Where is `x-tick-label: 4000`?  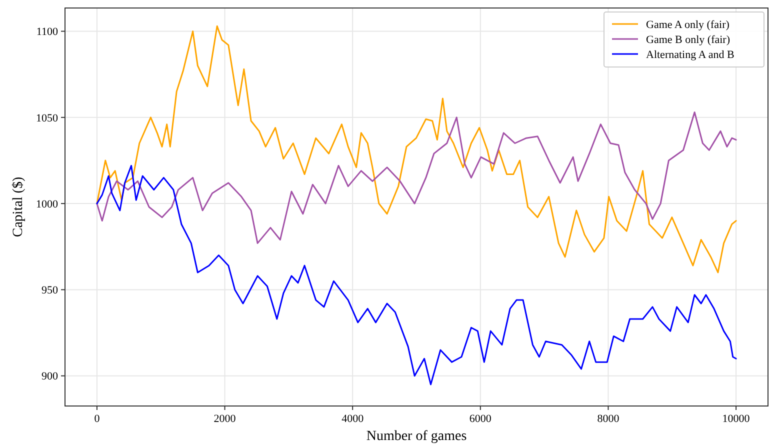
x-tick-label: 4000 is located at coordinates (353, 419).